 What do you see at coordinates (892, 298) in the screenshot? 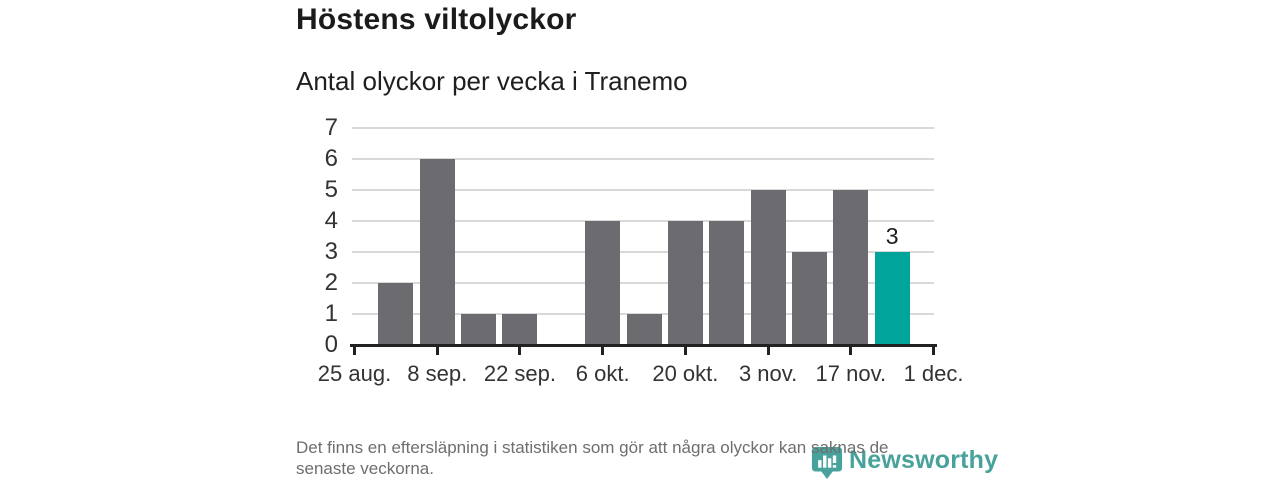
I see `bar-highlighted` at bounding box center [892, 298].